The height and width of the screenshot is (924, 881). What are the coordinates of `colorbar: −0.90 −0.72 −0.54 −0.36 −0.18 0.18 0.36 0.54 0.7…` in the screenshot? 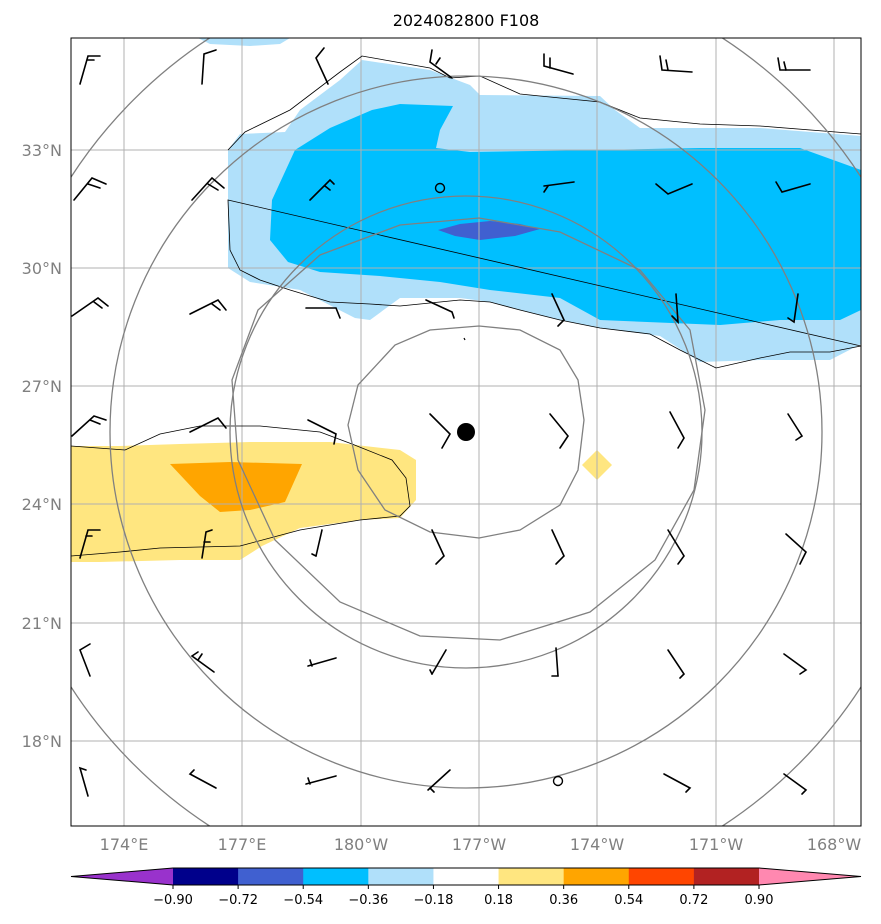 It's located at (466, 887).